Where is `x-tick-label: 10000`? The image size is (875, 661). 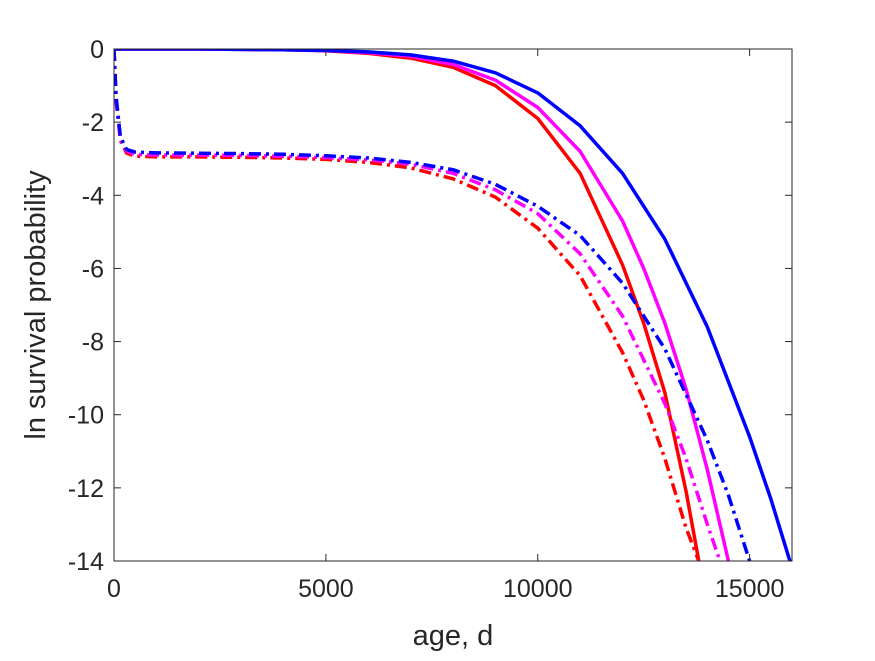 x-tick-label: 10000 is located at coordinates (538, 589).